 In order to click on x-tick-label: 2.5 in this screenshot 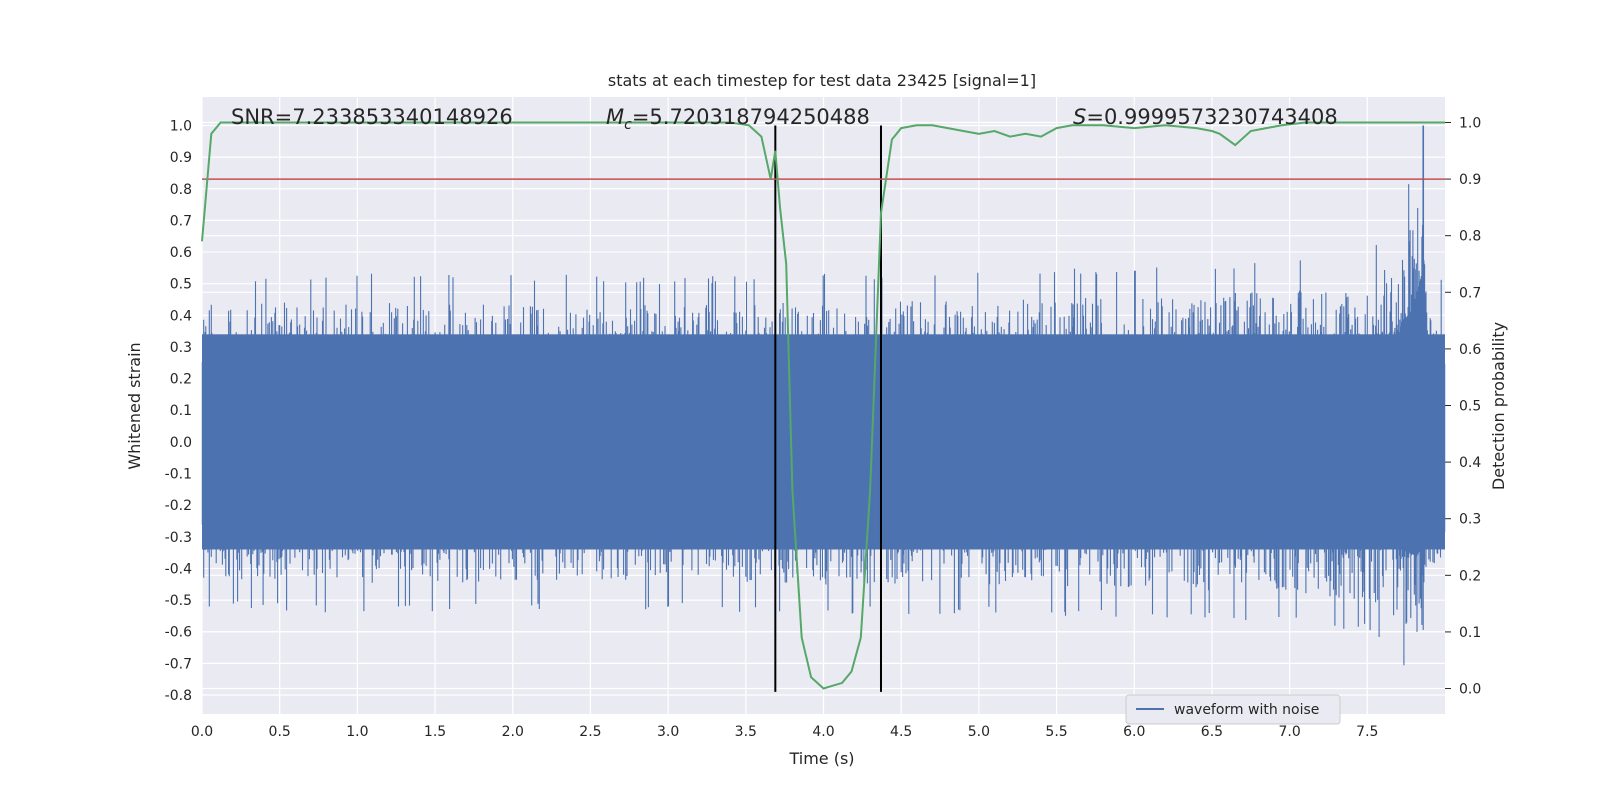, I will do `click(590, 732)`.